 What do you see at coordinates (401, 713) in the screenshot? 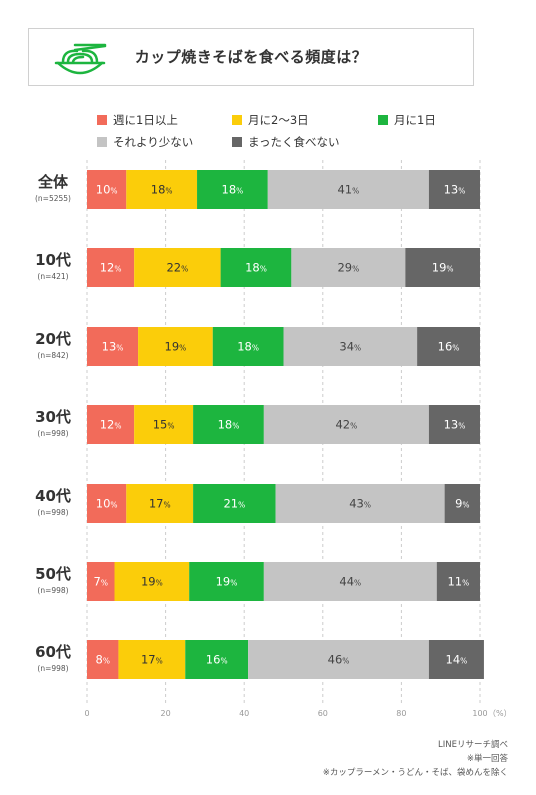
I see `x-tick-label: 80` at bounding box center [401, 713].